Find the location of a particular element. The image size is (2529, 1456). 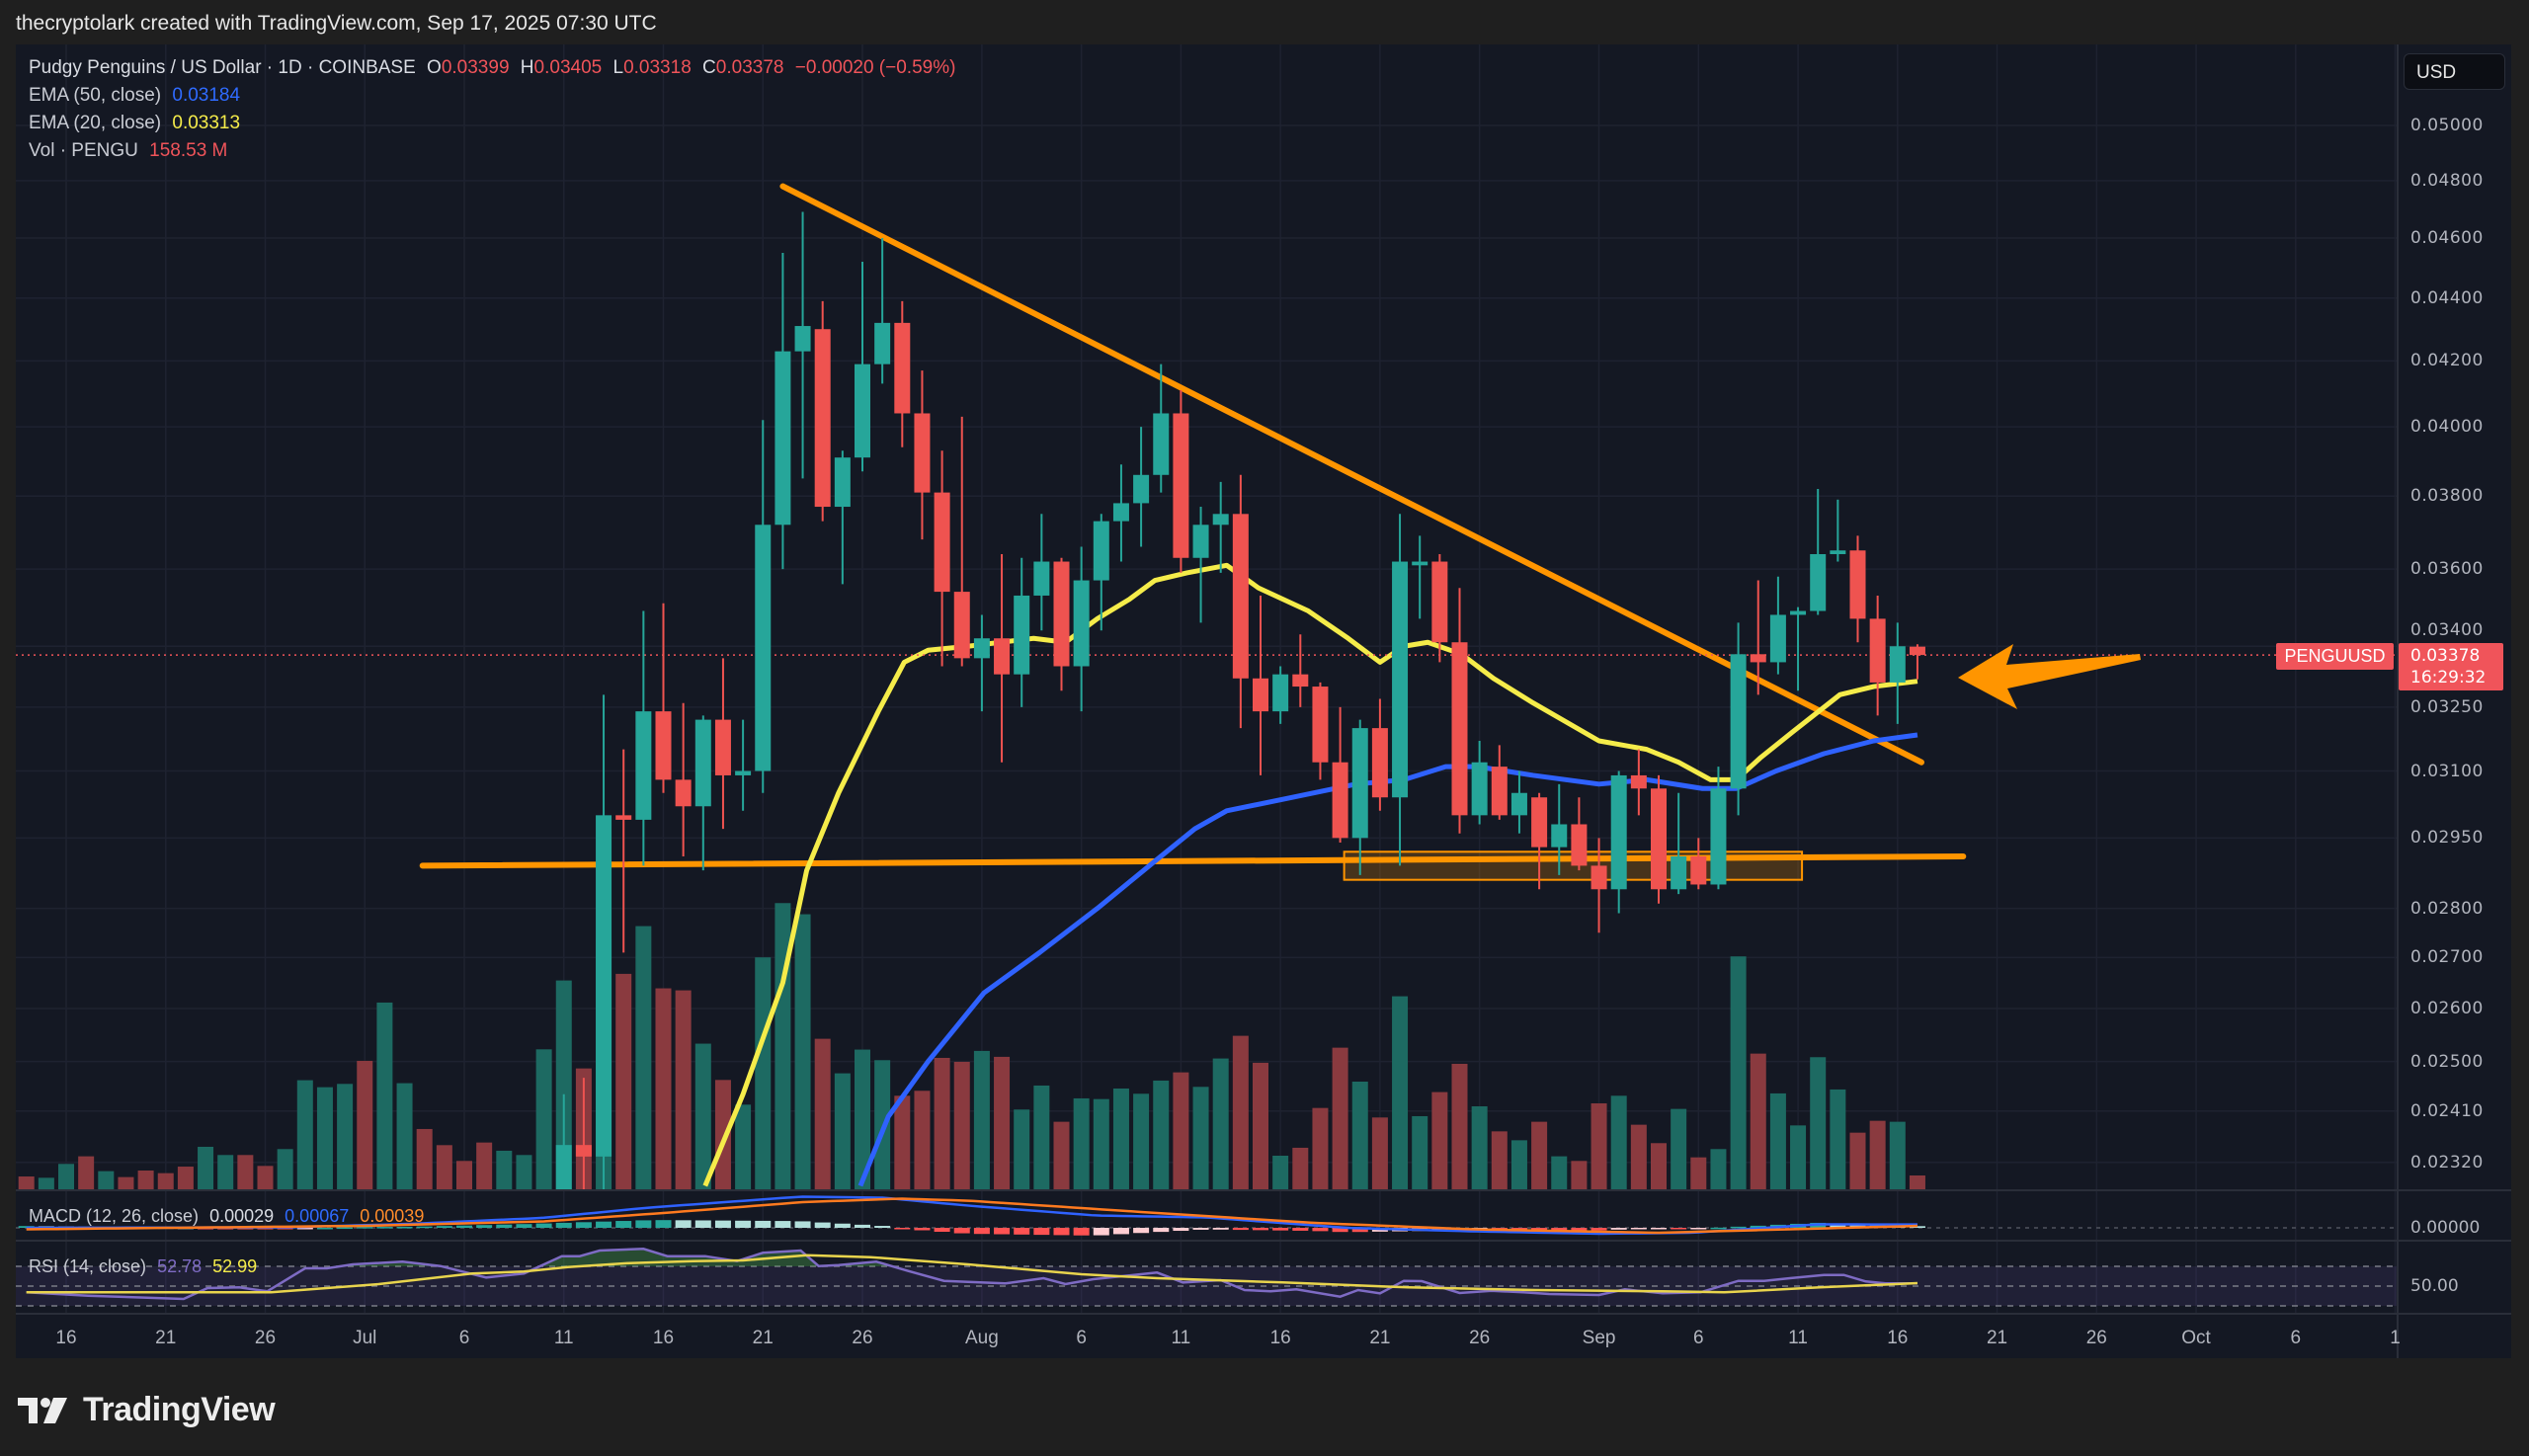

currency-selector: USD is located at coordinates (2454, 71).